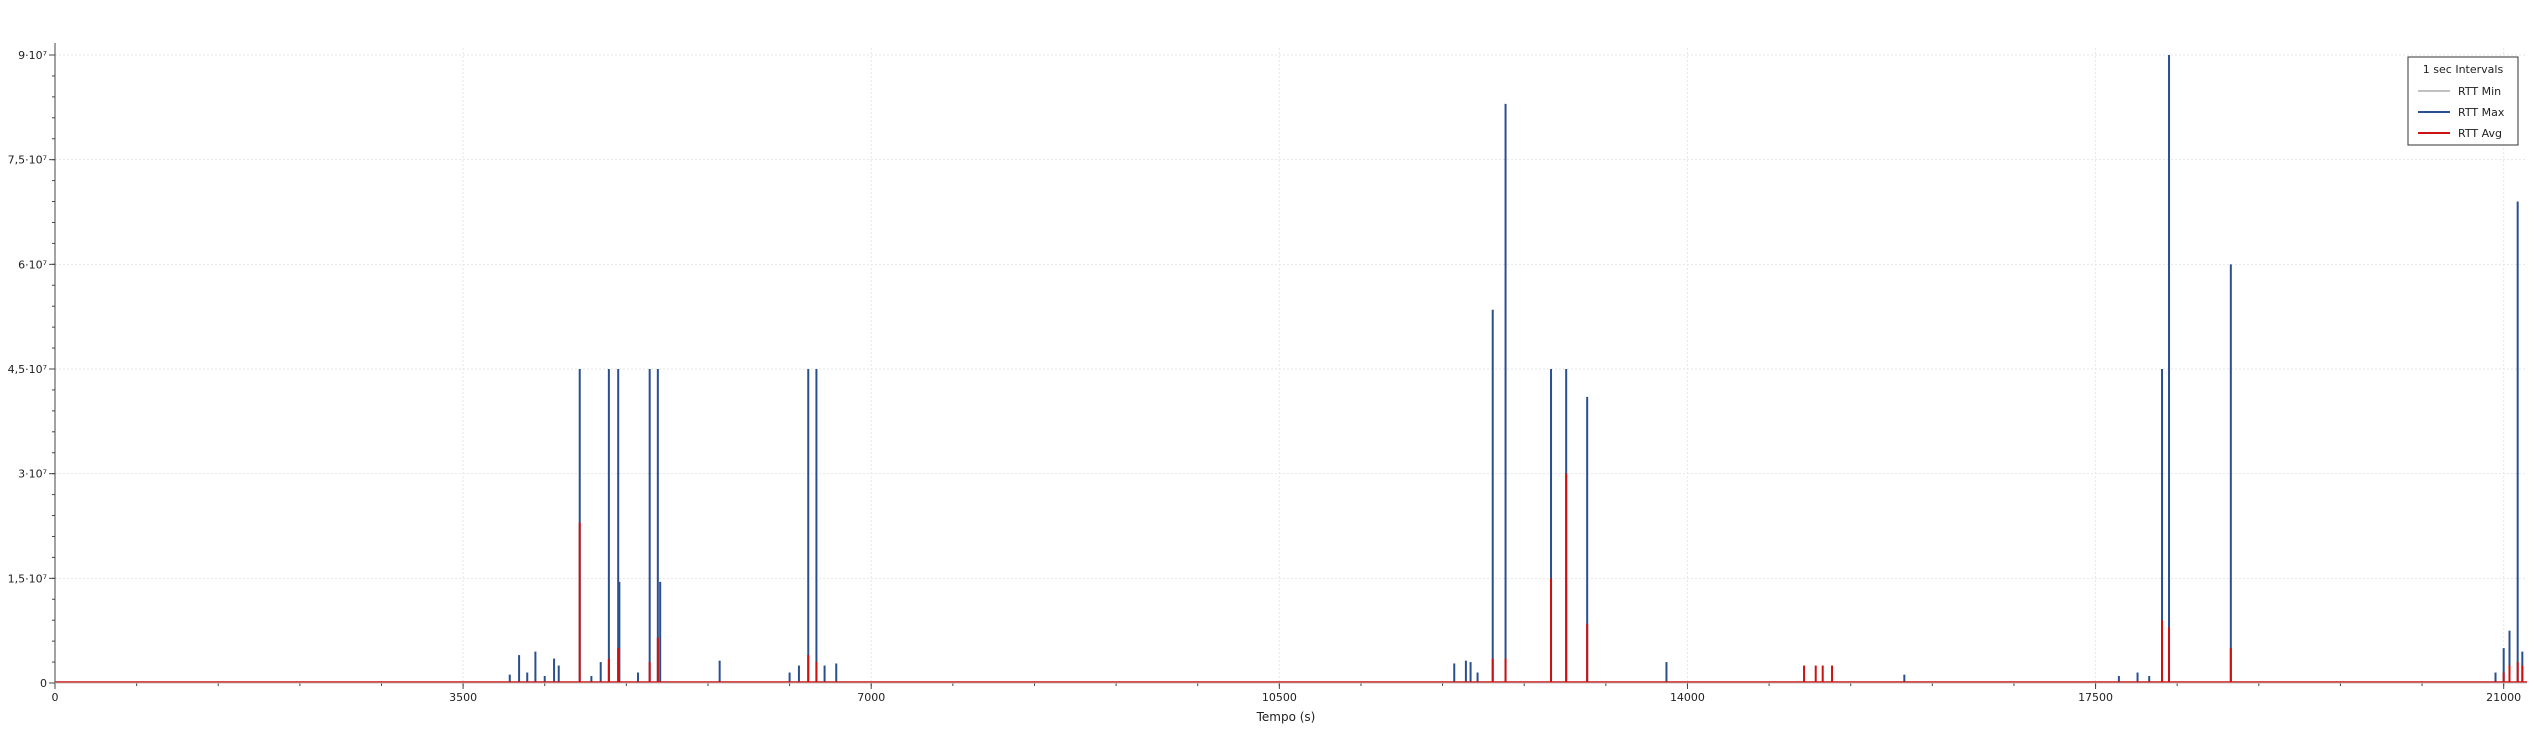 The width and height of the screenshot is (2534, 731). I want to click on legend-box, so click(2463, 101).